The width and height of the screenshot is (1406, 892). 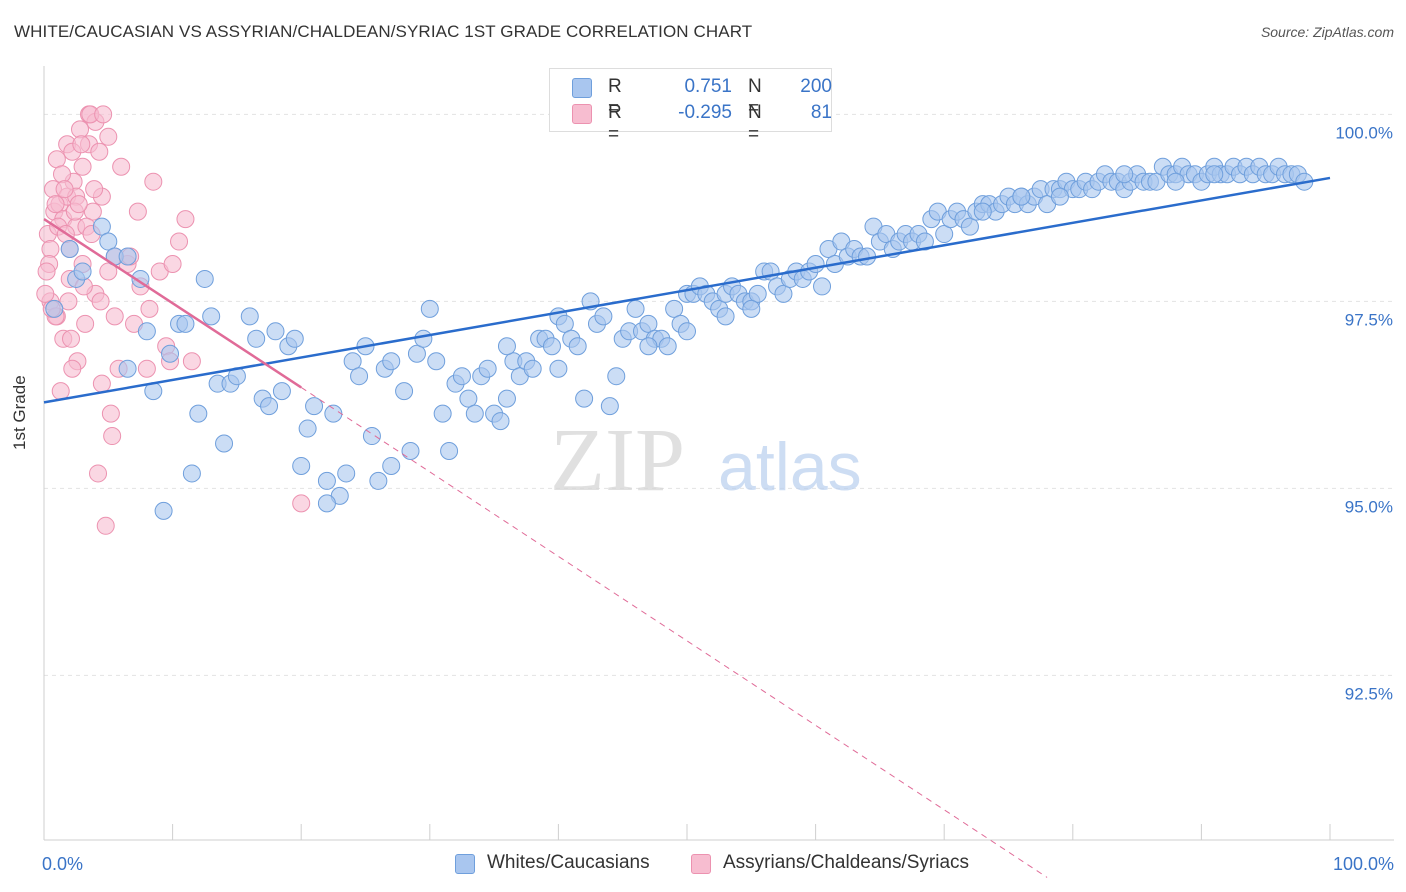 I want to click on y-tick-label: 100.0%, so click(x=1364, y=132).